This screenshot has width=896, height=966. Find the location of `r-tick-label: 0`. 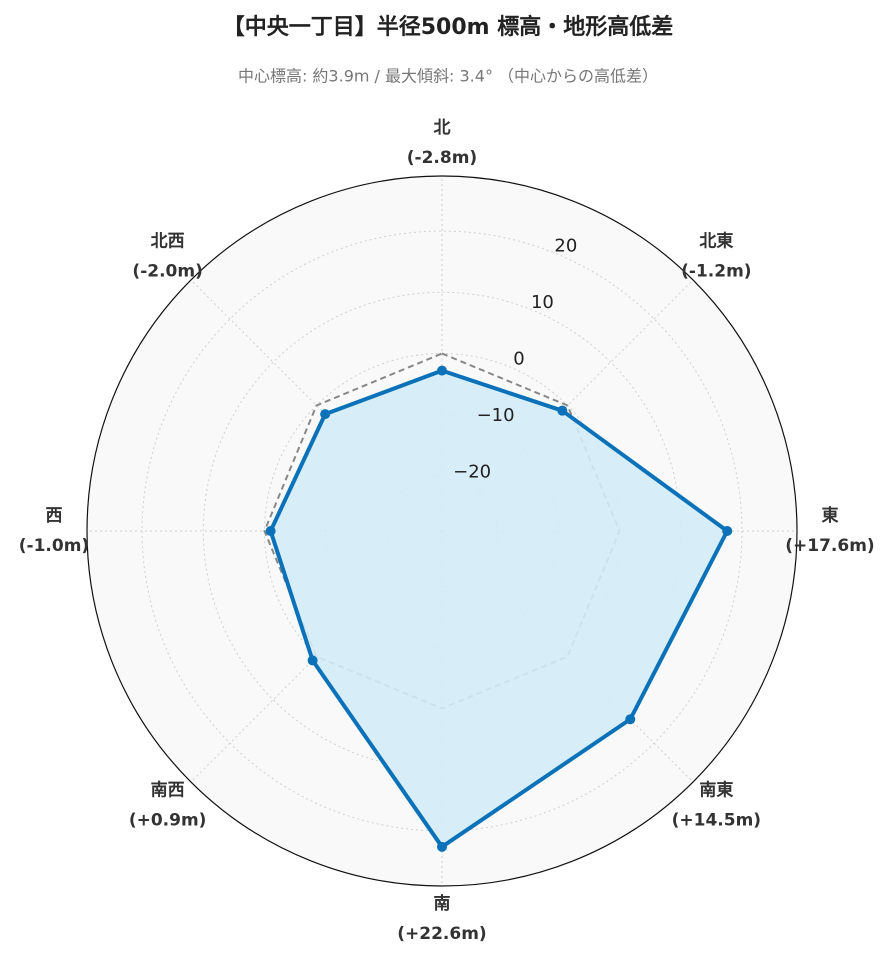

r-tick-label: 0 is located at coordinates (518, 359).